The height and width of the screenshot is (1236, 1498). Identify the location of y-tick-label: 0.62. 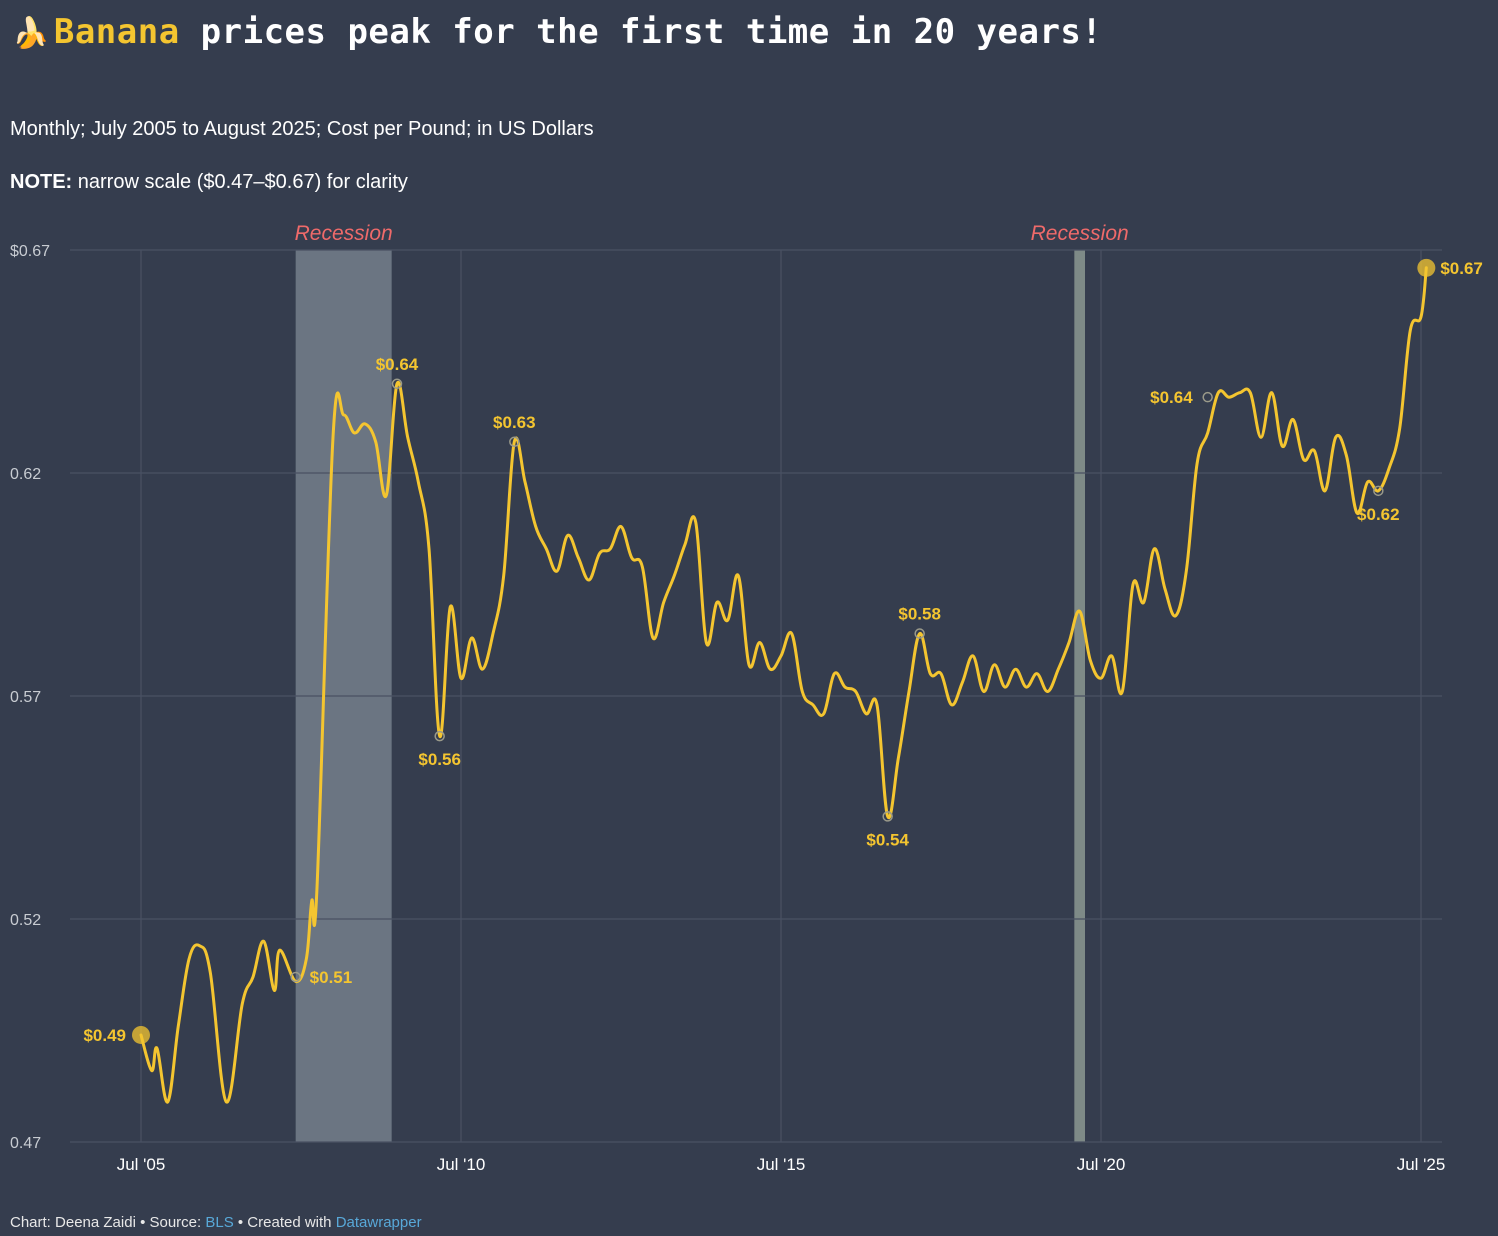
(25, 474).